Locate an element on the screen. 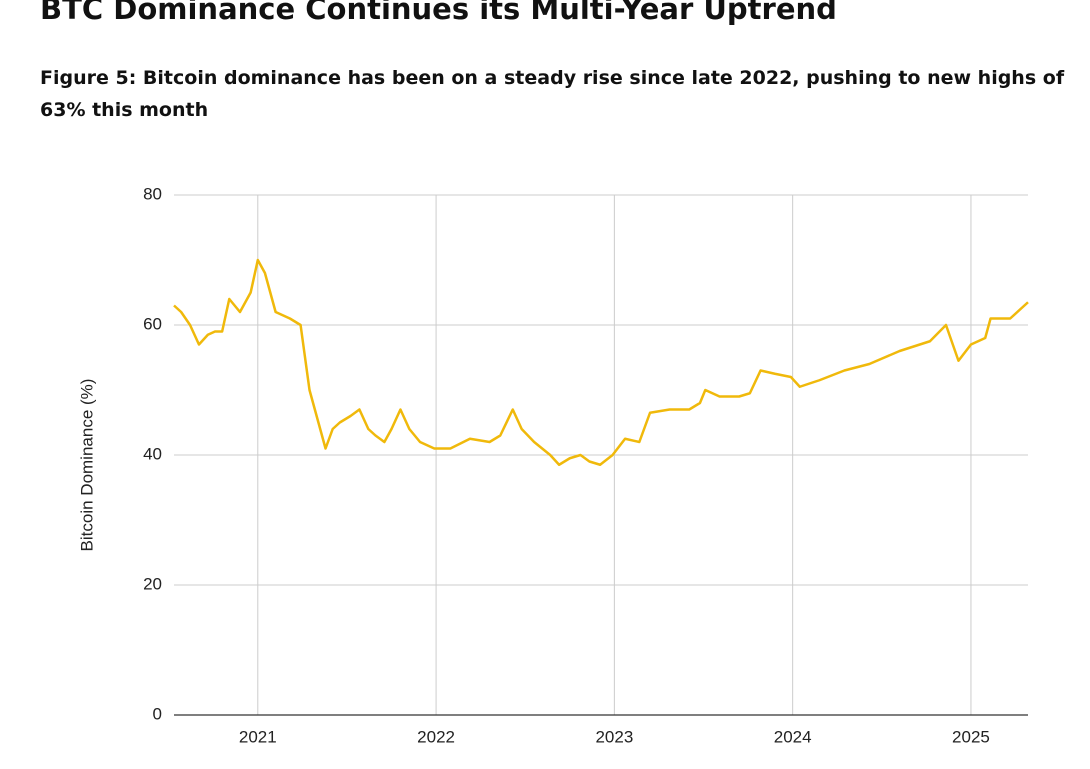  y-tick-label: 80 is located at coordinates (152, 193).